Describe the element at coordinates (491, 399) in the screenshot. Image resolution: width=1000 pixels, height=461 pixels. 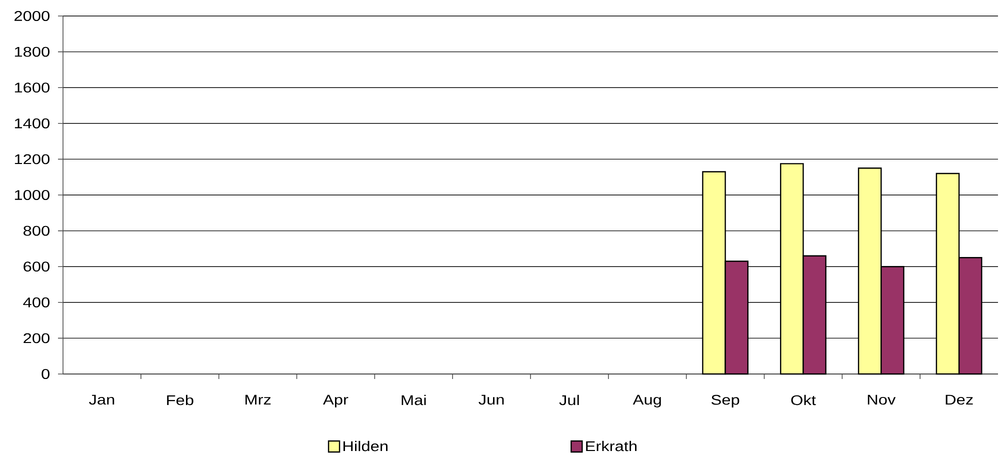
I see `x-tick-label: Jun` at that location.